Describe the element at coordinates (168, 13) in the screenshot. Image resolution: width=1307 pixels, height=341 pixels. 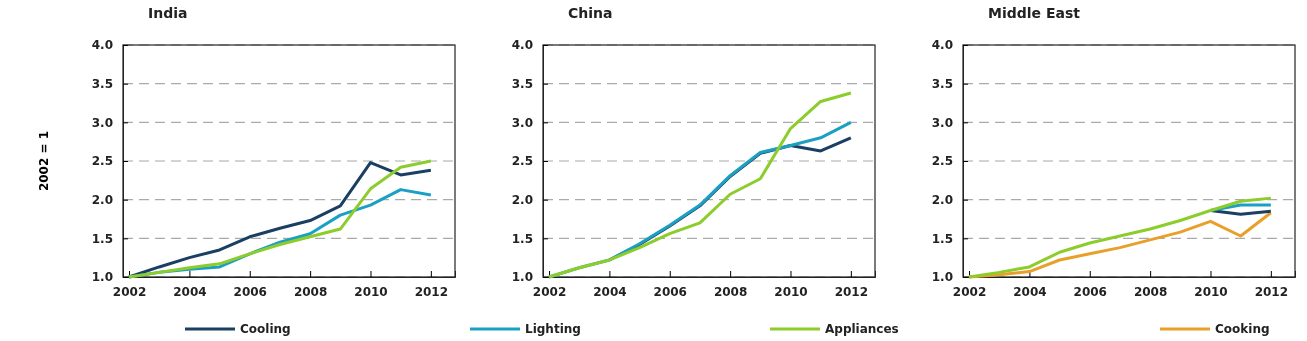
I see `chart-title: India` at that location.